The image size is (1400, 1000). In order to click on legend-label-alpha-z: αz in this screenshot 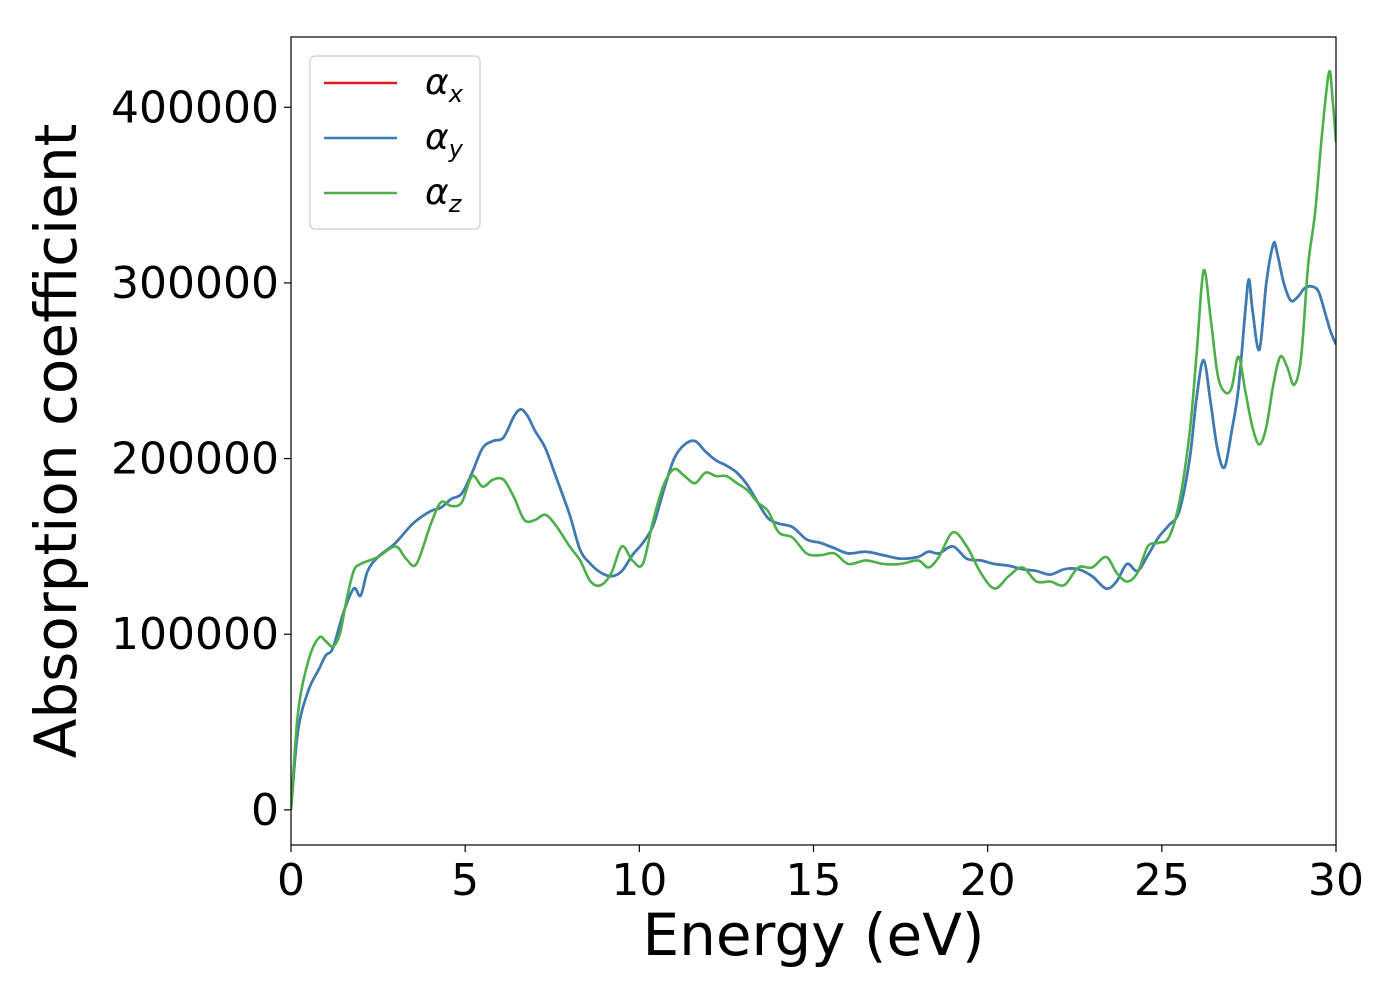, I will do `click(444, 195)`.